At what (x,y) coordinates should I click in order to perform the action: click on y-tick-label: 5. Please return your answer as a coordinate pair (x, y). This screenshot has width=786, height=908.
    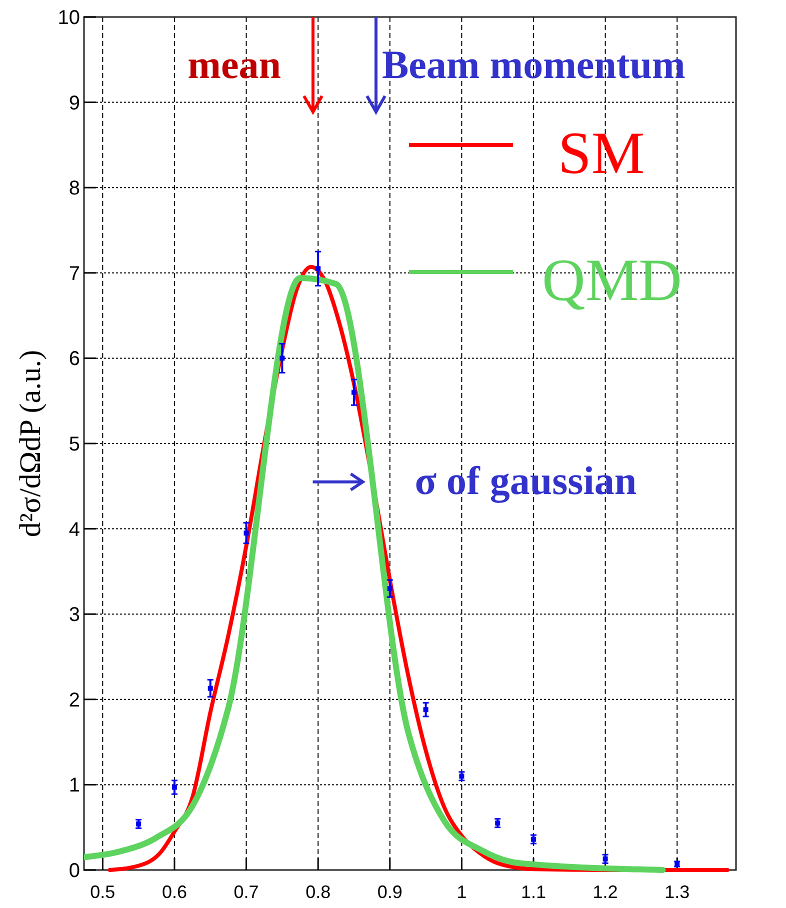
    Looking at the image, I should click on (74, 445).